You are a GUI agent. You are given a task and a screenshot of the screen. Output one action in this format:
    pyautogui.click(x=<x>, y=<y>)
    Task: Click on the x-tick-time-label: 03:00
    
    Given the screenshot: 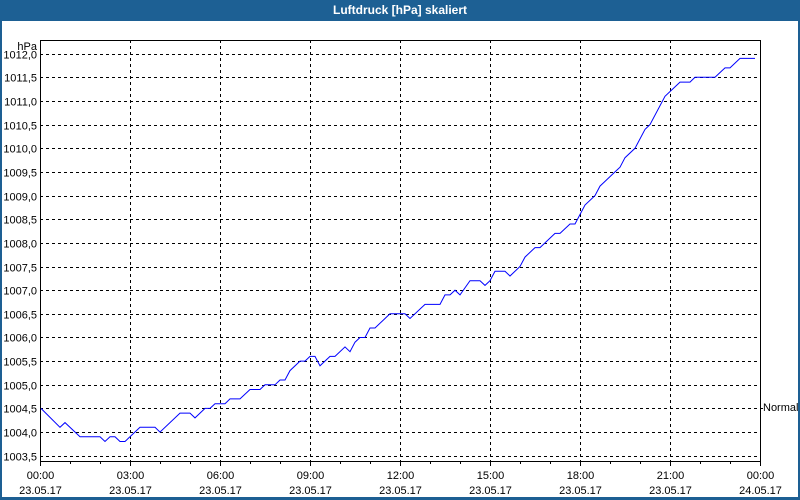 What is the action you would take?
    pyautogui.click(x=131, y=476)
    